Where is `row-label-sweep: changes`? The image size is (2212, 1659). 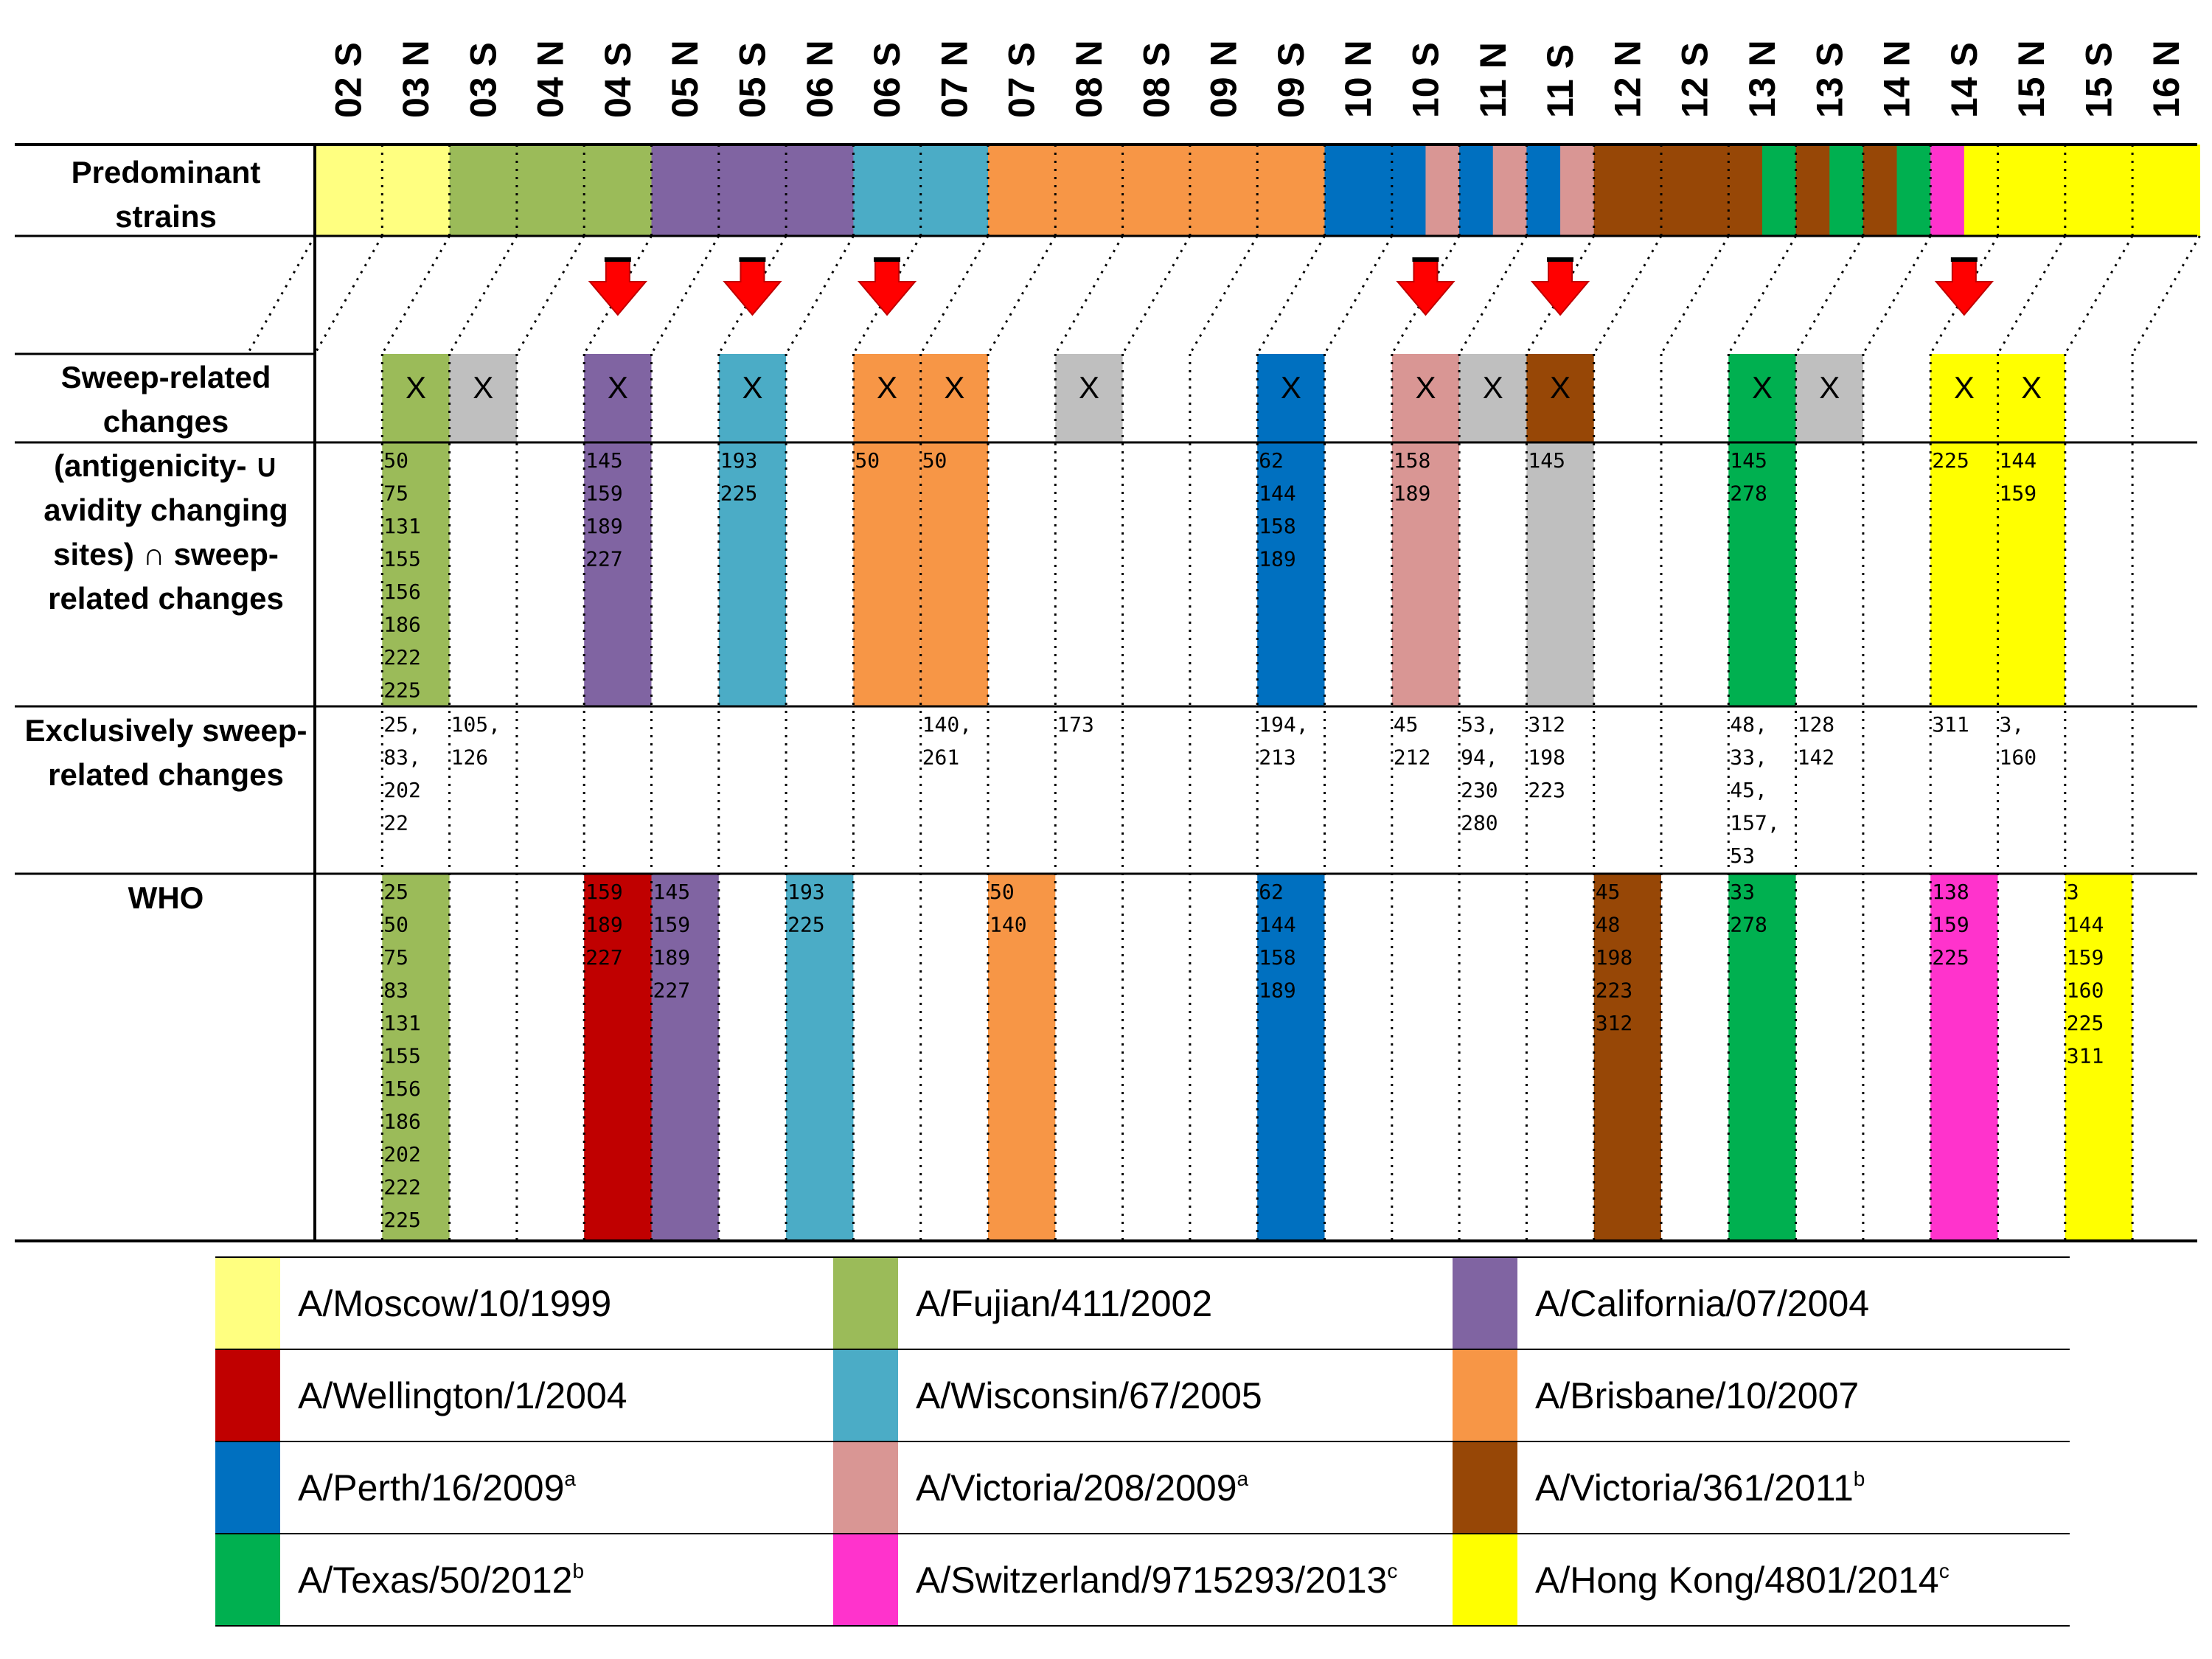 row-label-sweep: changes is located at coordinates (166, 421).